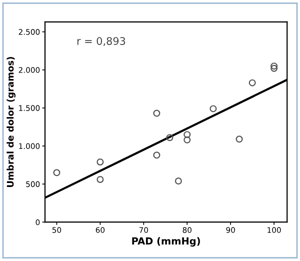 The width and height of the screenshot is (300, 261). What do you see at coordinates (11, 122) in the screenshot?
I see `y-axis-title: Umbral de dolor (gramos)` at bounding box center [11, 122].